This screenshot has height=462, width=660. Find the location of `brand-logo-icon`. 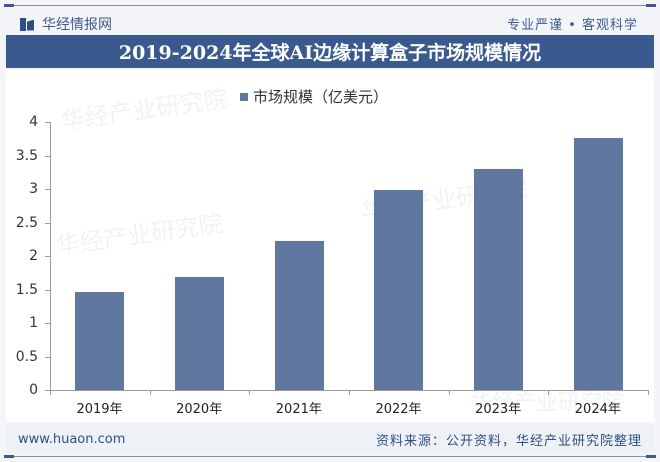

brand-logo-icon is located at coordinates (27, 24).